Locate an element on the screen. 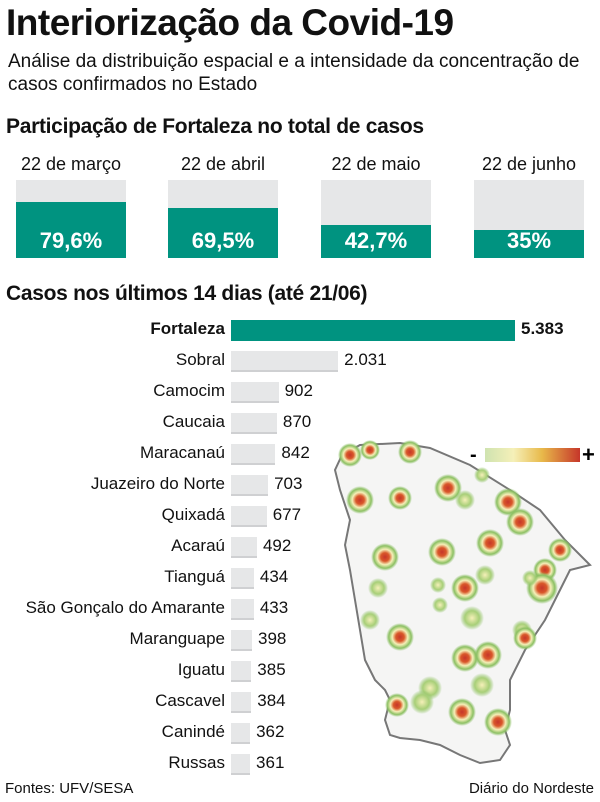 The image size is (600, 802). source-note: Fontes: UFV/SESA is located at coordinates (69, 788).